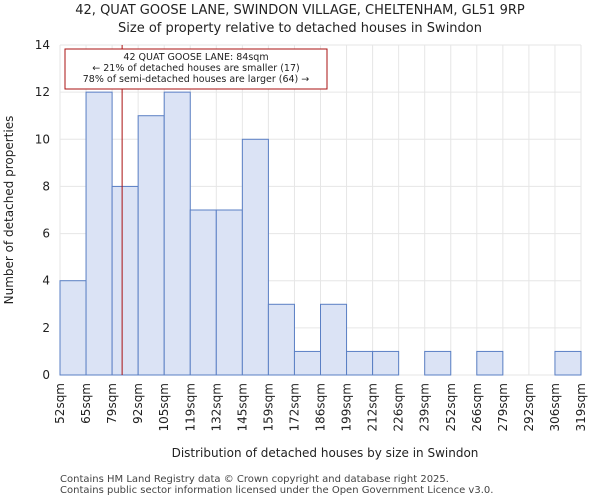  I want to click on x-tick-label: 105sqm, so click(164, 407).